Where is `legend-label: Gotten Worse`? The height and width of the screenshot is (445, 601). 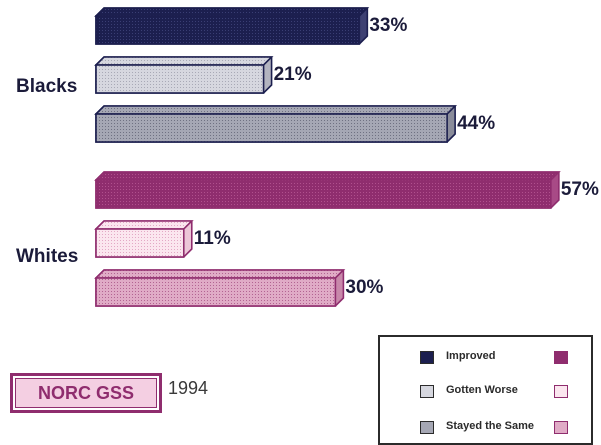 legend-label: Gotten Worse is located at coordinates (482, 390).